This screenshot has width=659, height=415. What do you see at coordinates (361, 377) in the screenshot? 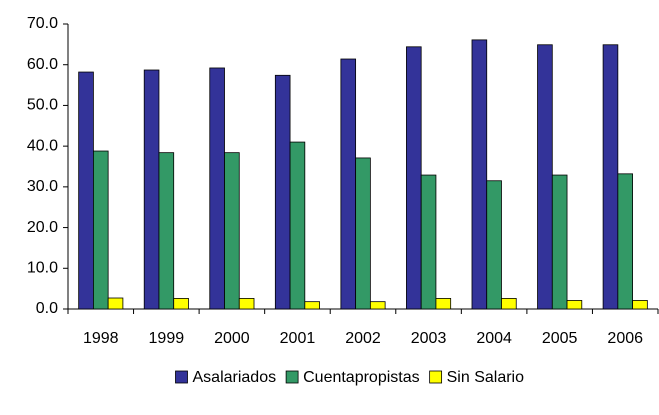
I see `legend-label: Cuentapropistas` at bounding box center [361, 377].